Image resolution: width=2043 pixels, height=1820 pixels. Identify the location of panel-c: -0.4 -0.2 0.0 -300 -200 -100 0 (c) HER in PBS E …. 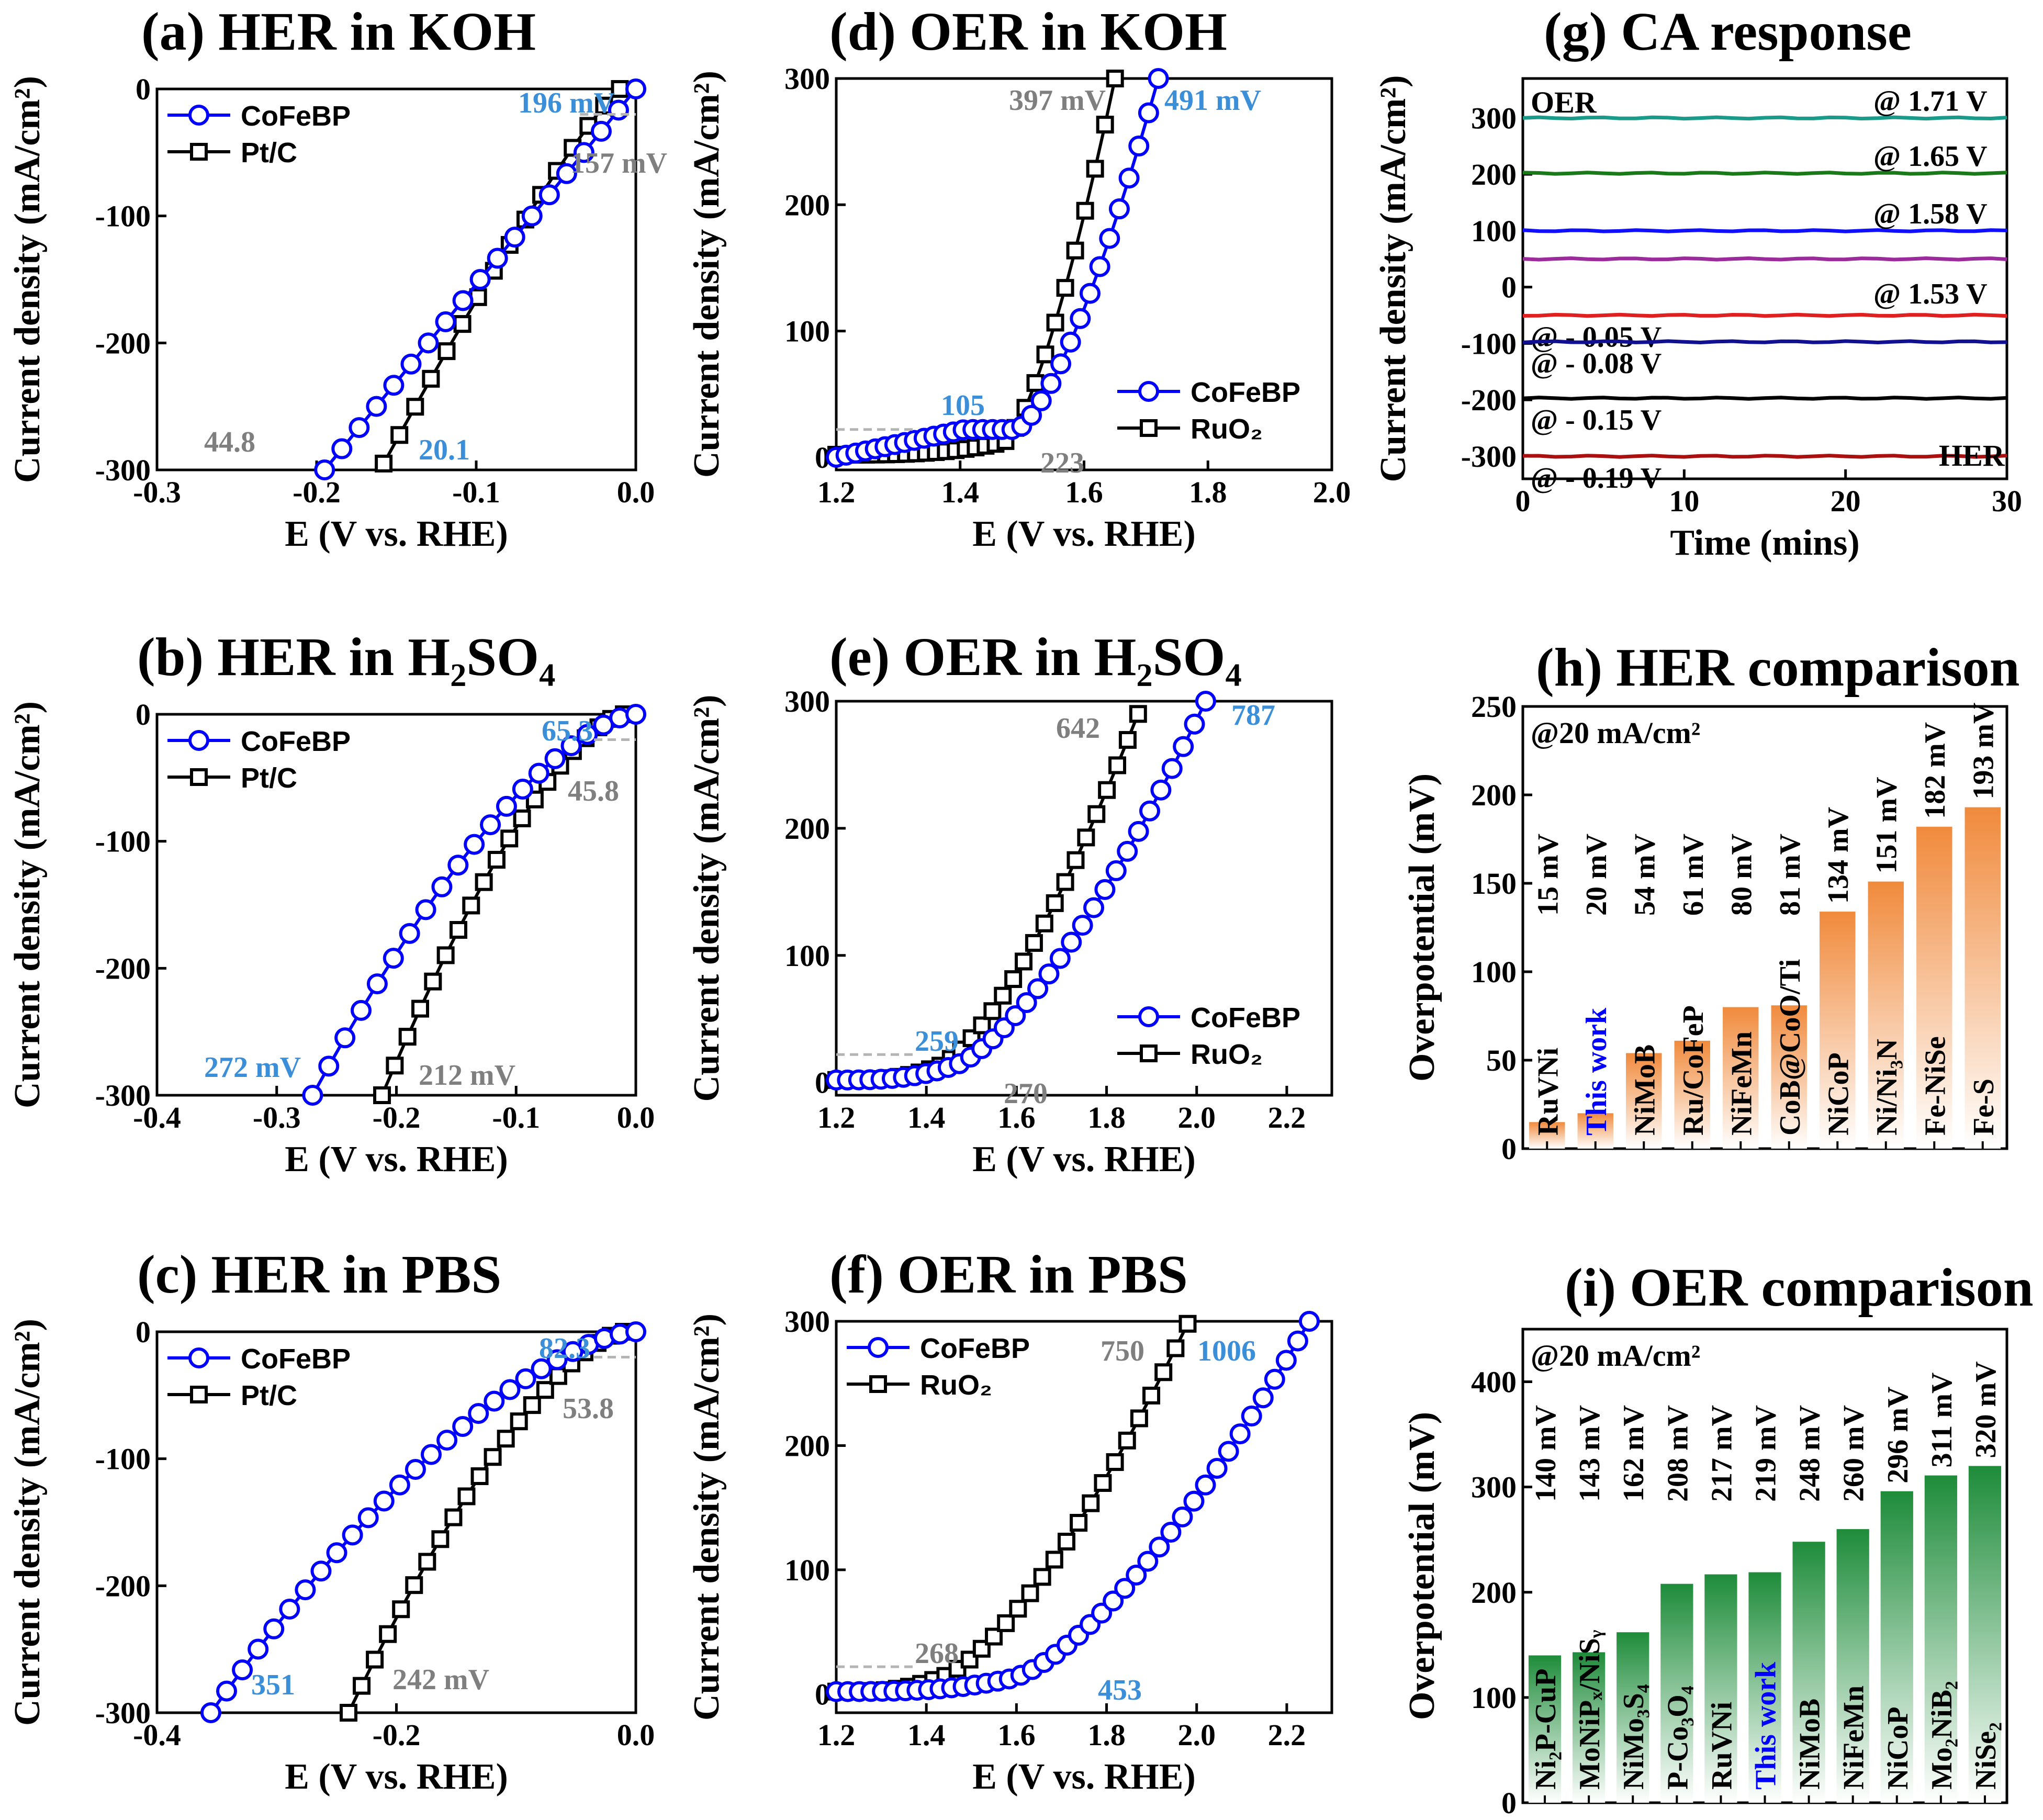
(331, 1520).